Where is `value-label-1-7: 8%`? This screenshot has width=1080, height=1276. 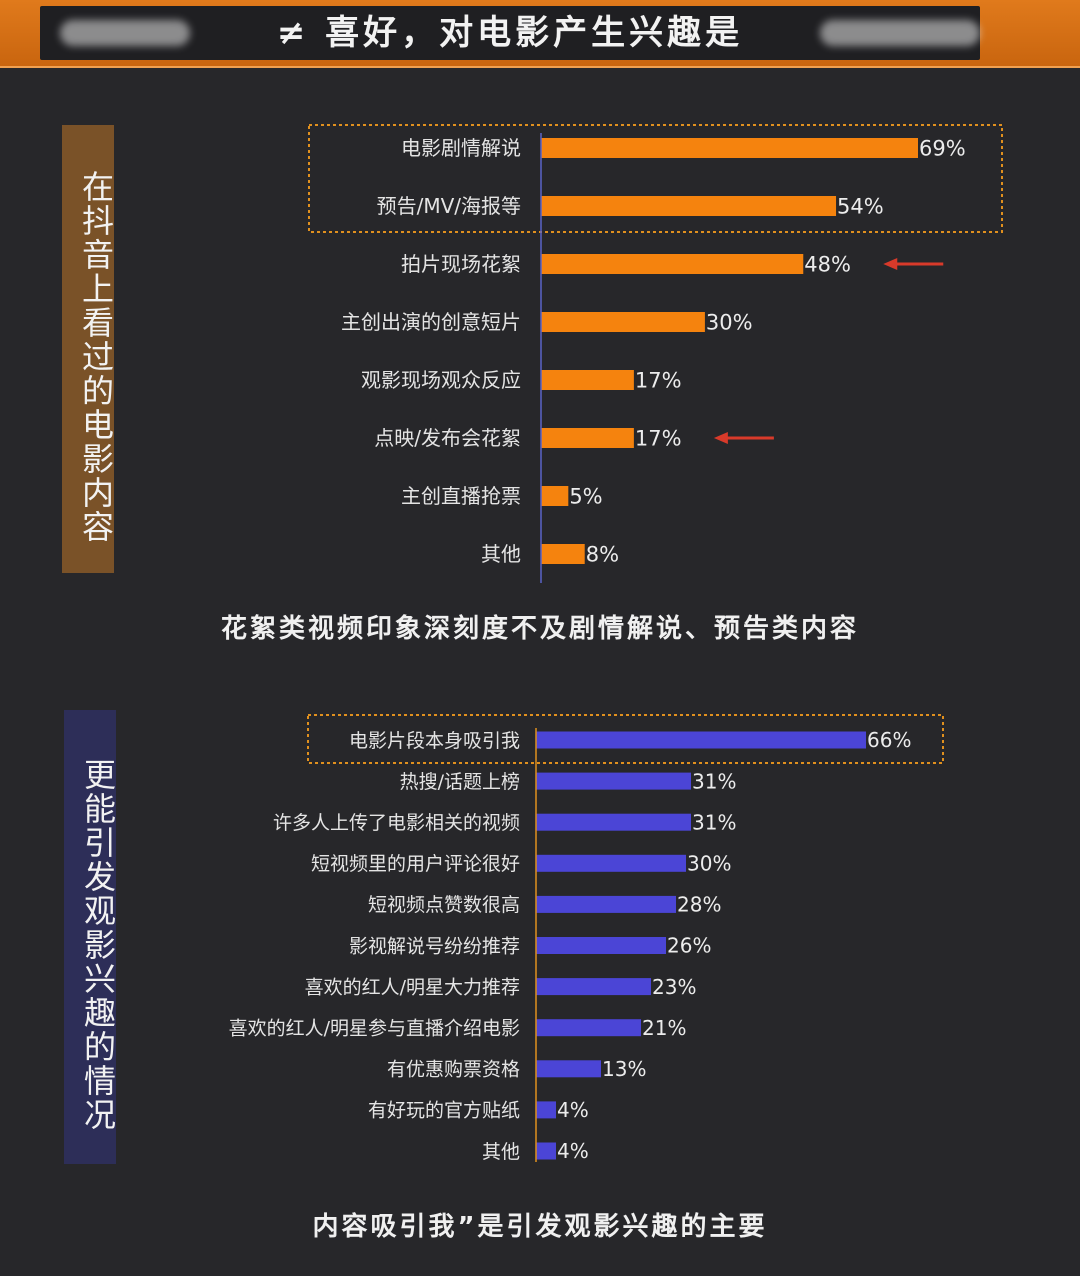
value-label-1-7: 8% is located at coordinates (602, 555).